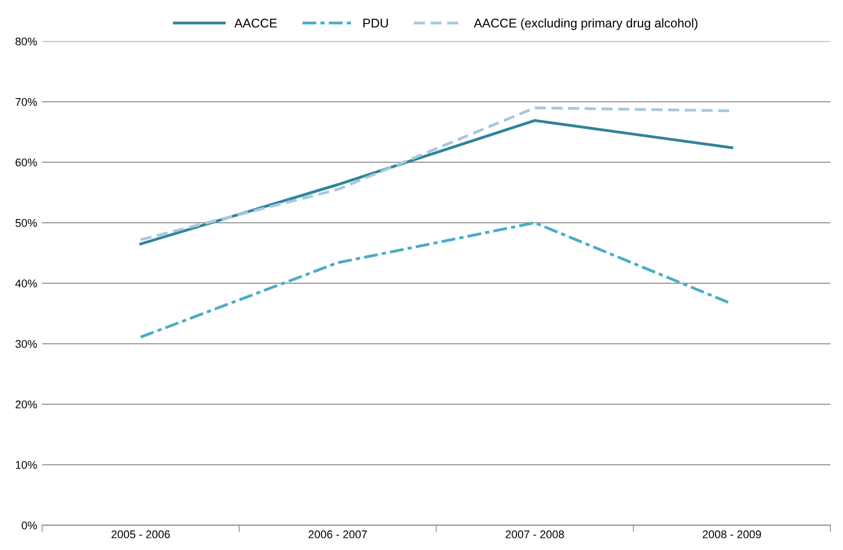 The height and width of the screenshot is (550, 843). I want to click on y-tick-label: 40%, so click(26, 284).